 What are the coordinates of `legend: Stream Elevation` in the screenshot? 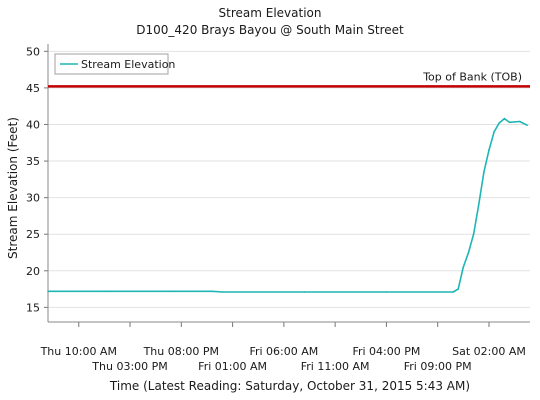 It's located at (114, 64).